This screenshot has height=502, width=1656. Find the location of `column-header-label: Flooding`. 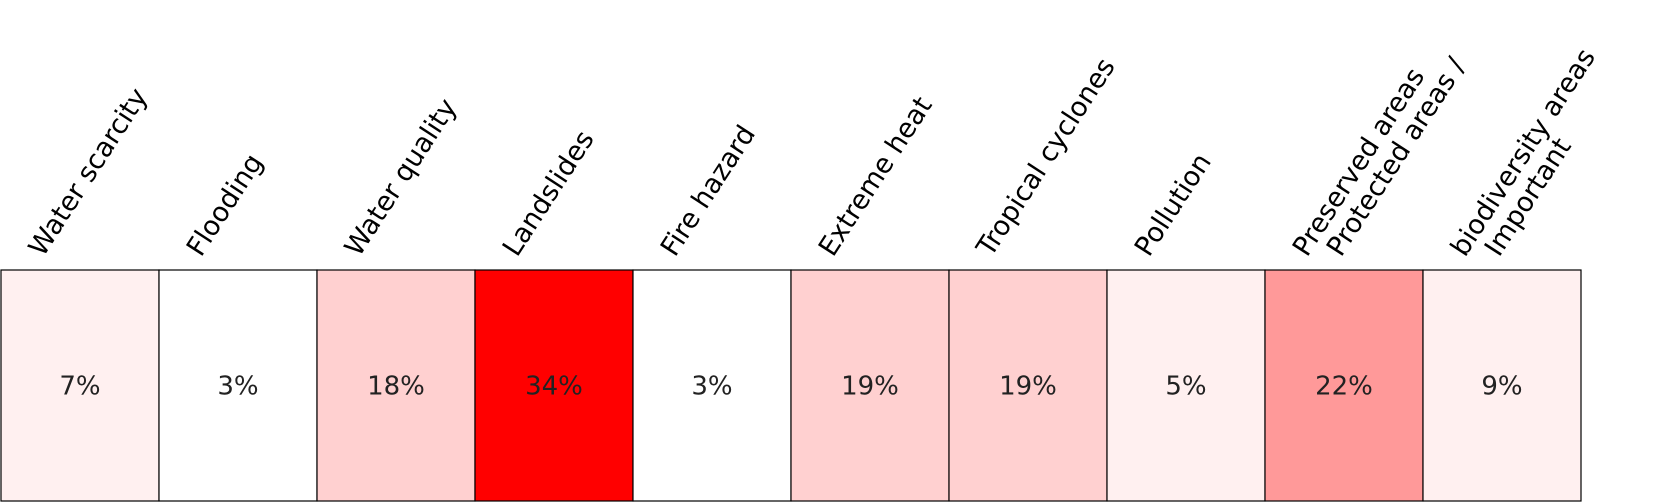

column-header-label: Flooding is located at coordinates (225, 205).